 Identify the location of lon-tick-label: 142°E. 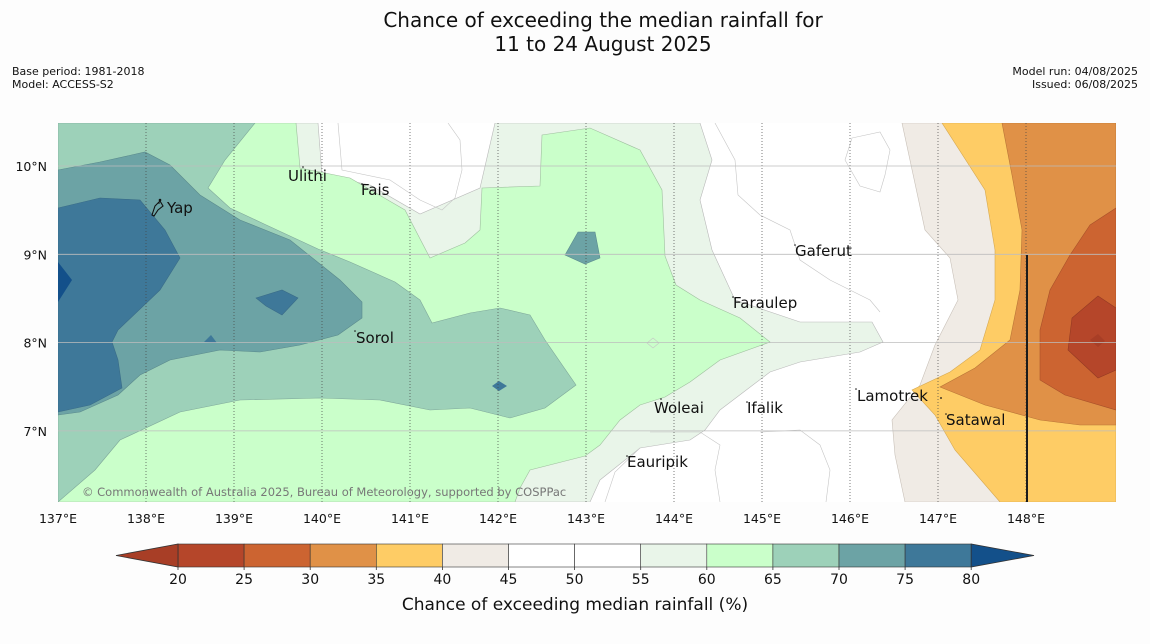
(498, 518).